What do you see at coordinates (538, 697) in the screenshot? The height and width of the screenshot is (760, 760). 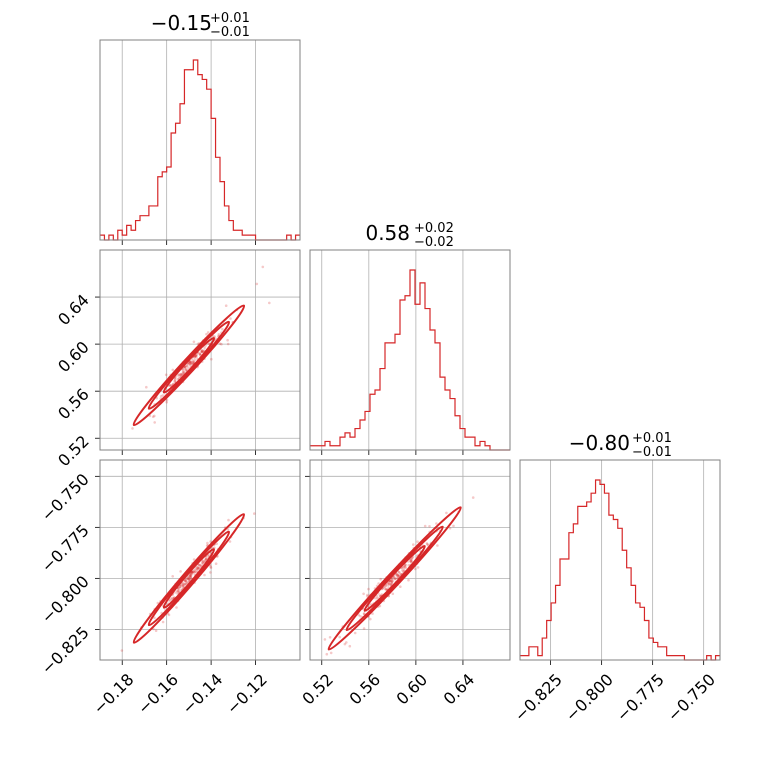 I see `x-tick-label-2-0: −0.825` at bounding box center [538, 697].